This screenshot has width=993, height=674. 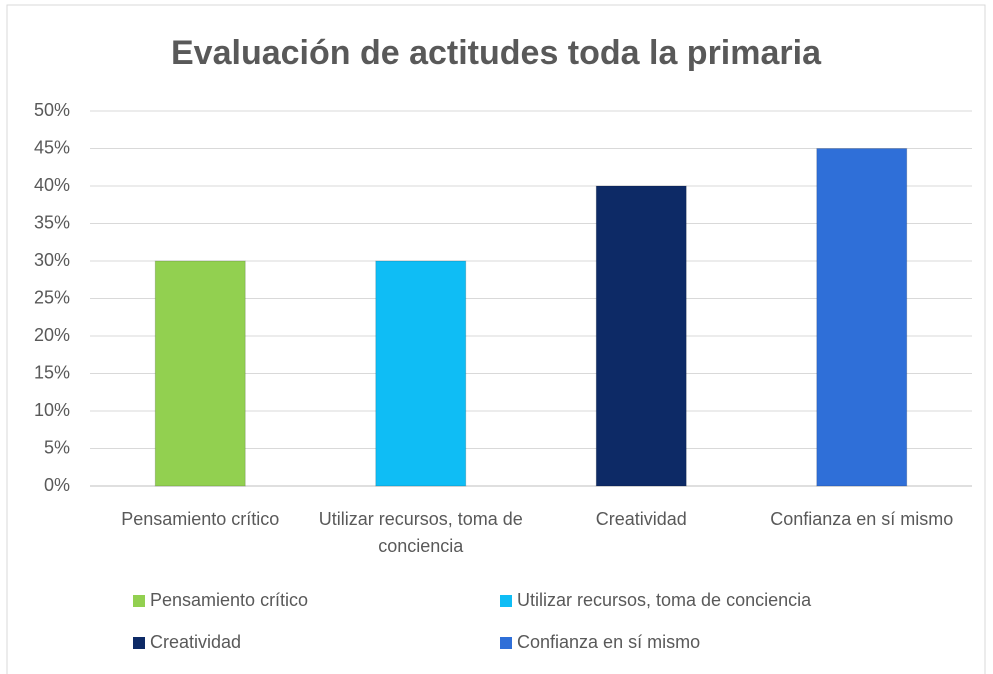 What do you see at coordinates (52, 260) in the screenshot?
I see `y-tick-label: 30%` at bounding box center [52, 260].